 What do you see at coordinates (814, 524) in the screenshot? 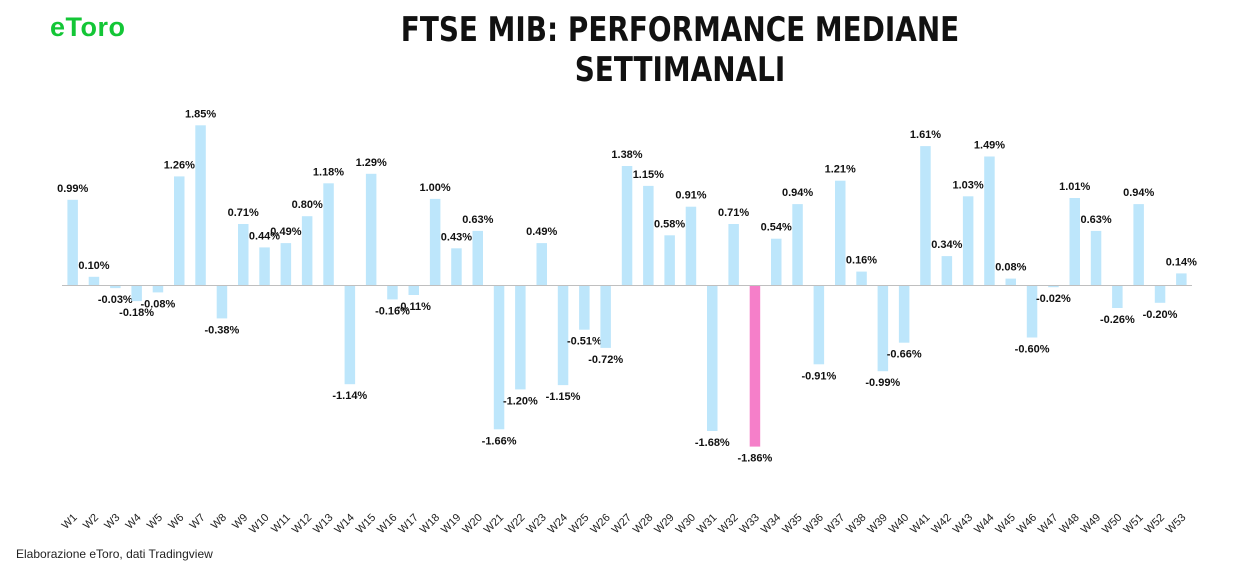
I see `x-tick-label-w36: W36` at bounding box center [814, 524].